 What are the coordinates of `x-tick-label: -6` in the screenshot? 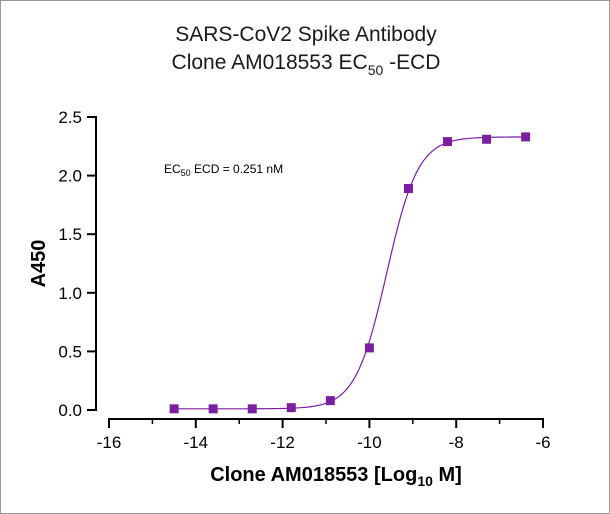 It's located at (542, 442).